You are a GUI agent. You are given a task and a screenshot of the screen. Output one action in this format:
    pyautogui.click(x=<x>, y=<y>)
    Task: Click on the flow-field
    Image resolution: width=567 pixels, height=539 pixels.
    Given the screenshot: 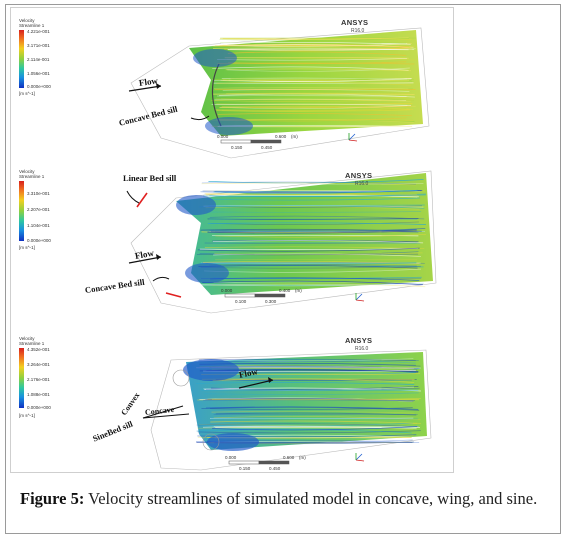 What is the action you would take?
    pyautogui.click(x=306, y=401)
    